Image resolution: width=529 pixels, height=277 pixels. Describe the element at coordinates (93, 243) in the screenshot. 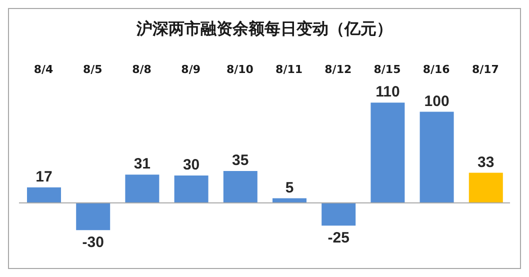

I see `data-label: -30` at that location.